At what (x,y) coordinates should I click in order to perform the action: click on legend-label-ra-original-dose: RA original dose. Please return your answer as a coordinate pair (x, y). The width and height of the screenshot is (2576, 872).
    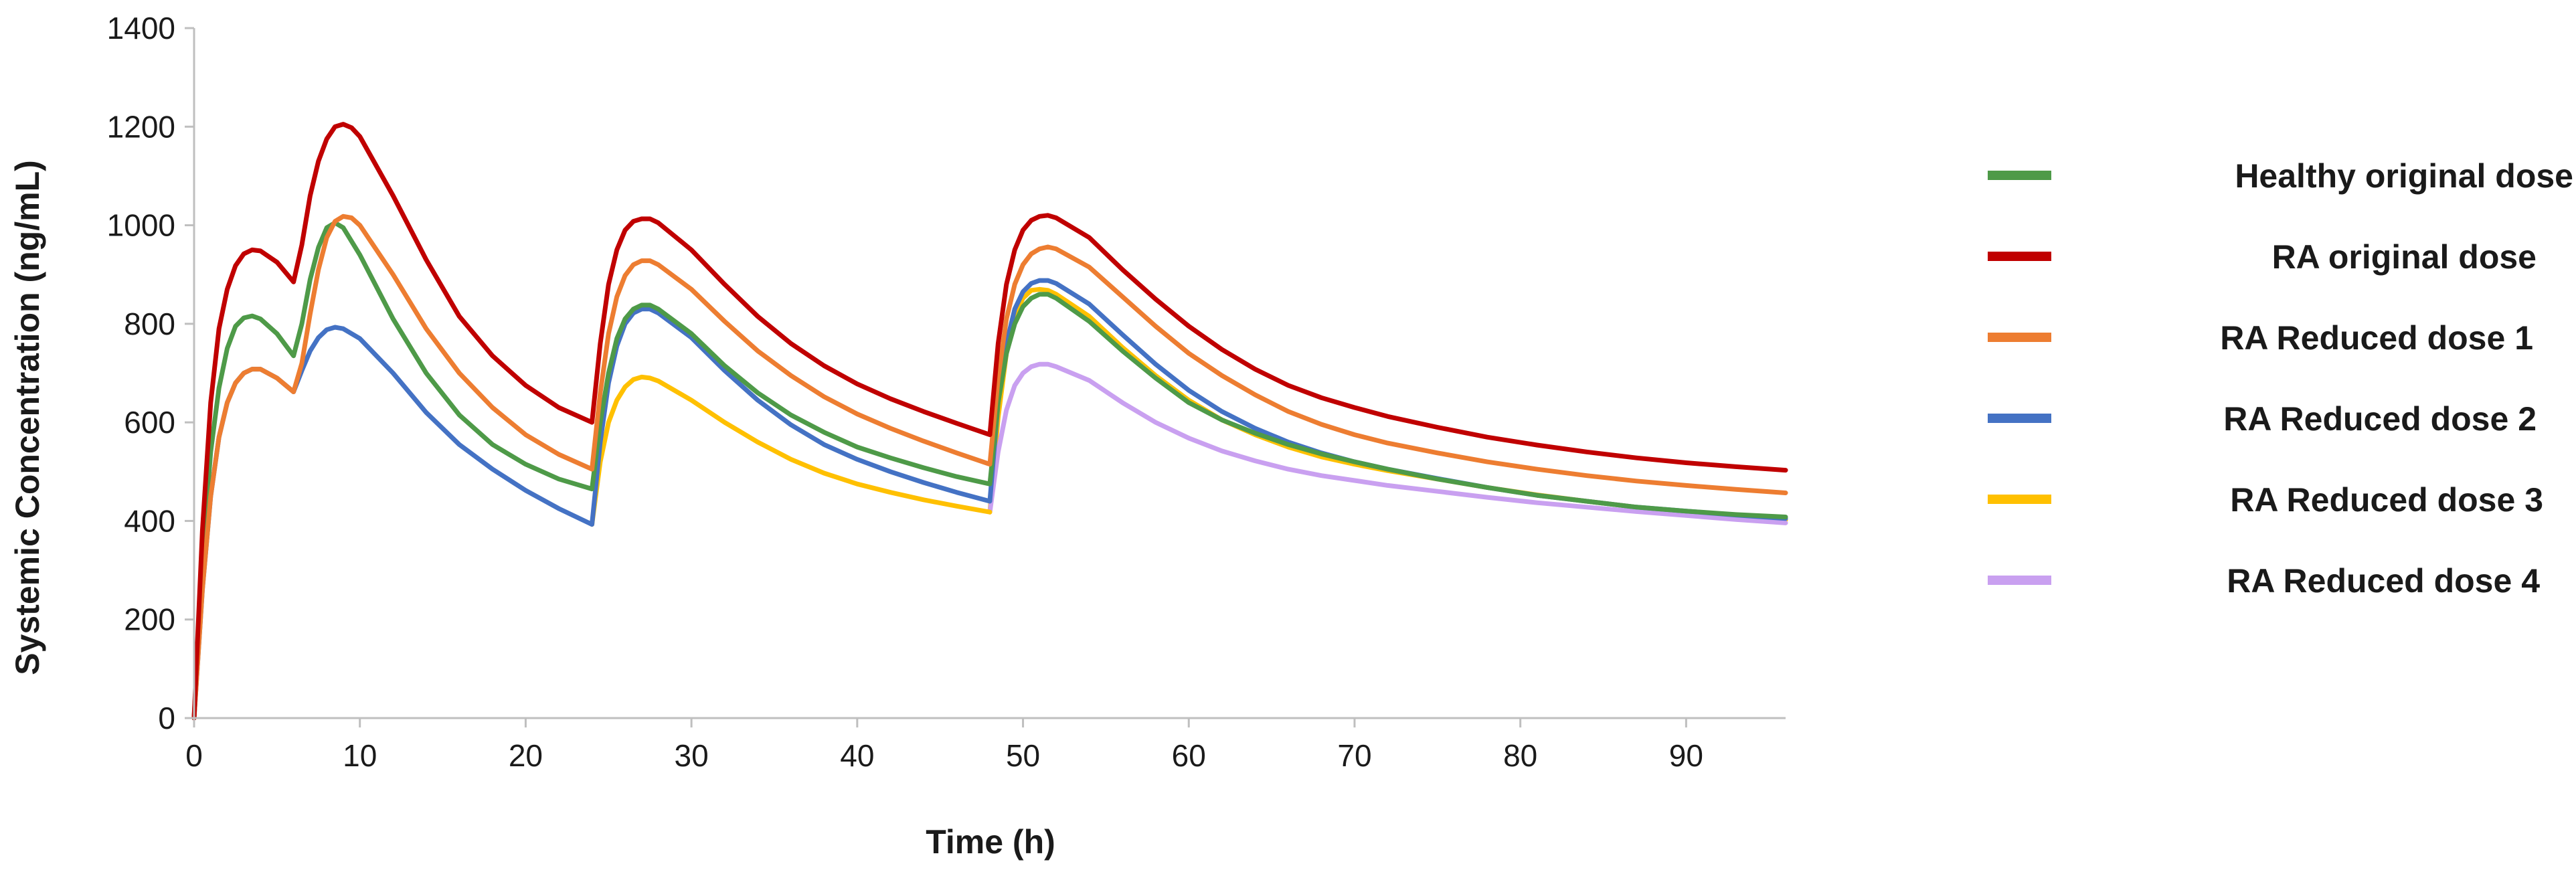
    Looking at the image, I should click on (2404, 257).